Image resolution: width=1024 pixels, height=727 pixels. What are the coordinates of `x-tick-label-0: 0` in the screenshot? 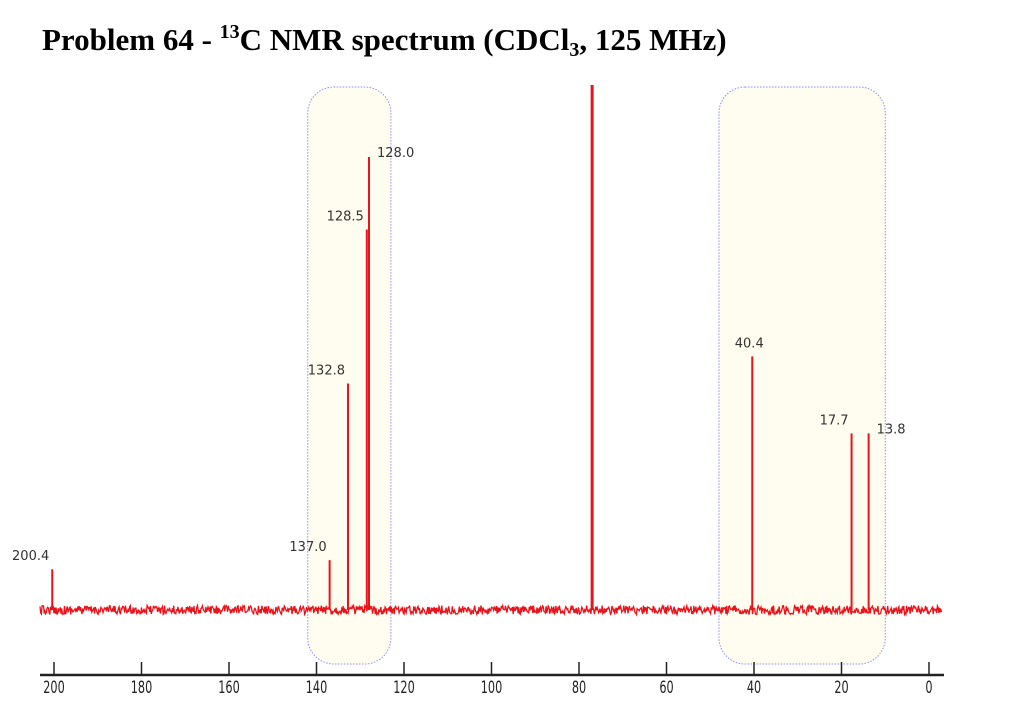 It's located at (928, 688).